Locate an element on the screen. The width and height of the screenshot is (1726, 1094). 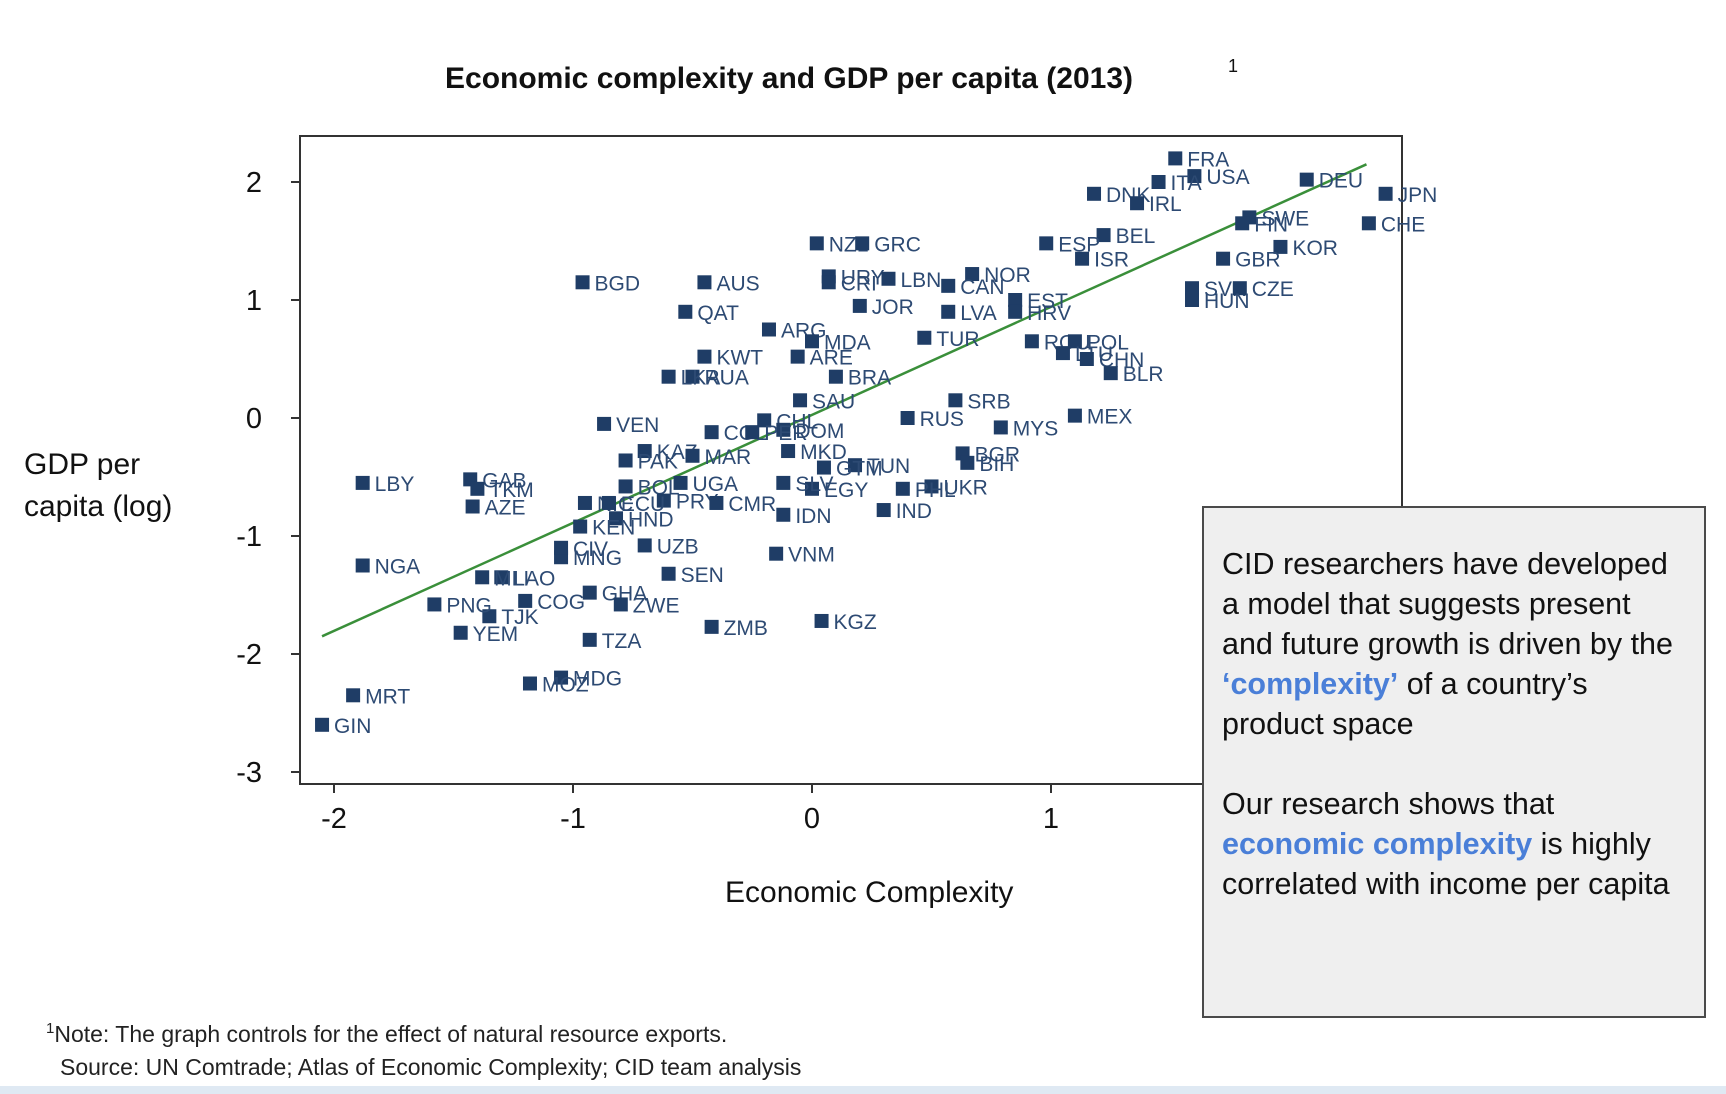
y-tick-label: -1 is located at coordinates (249, 537).